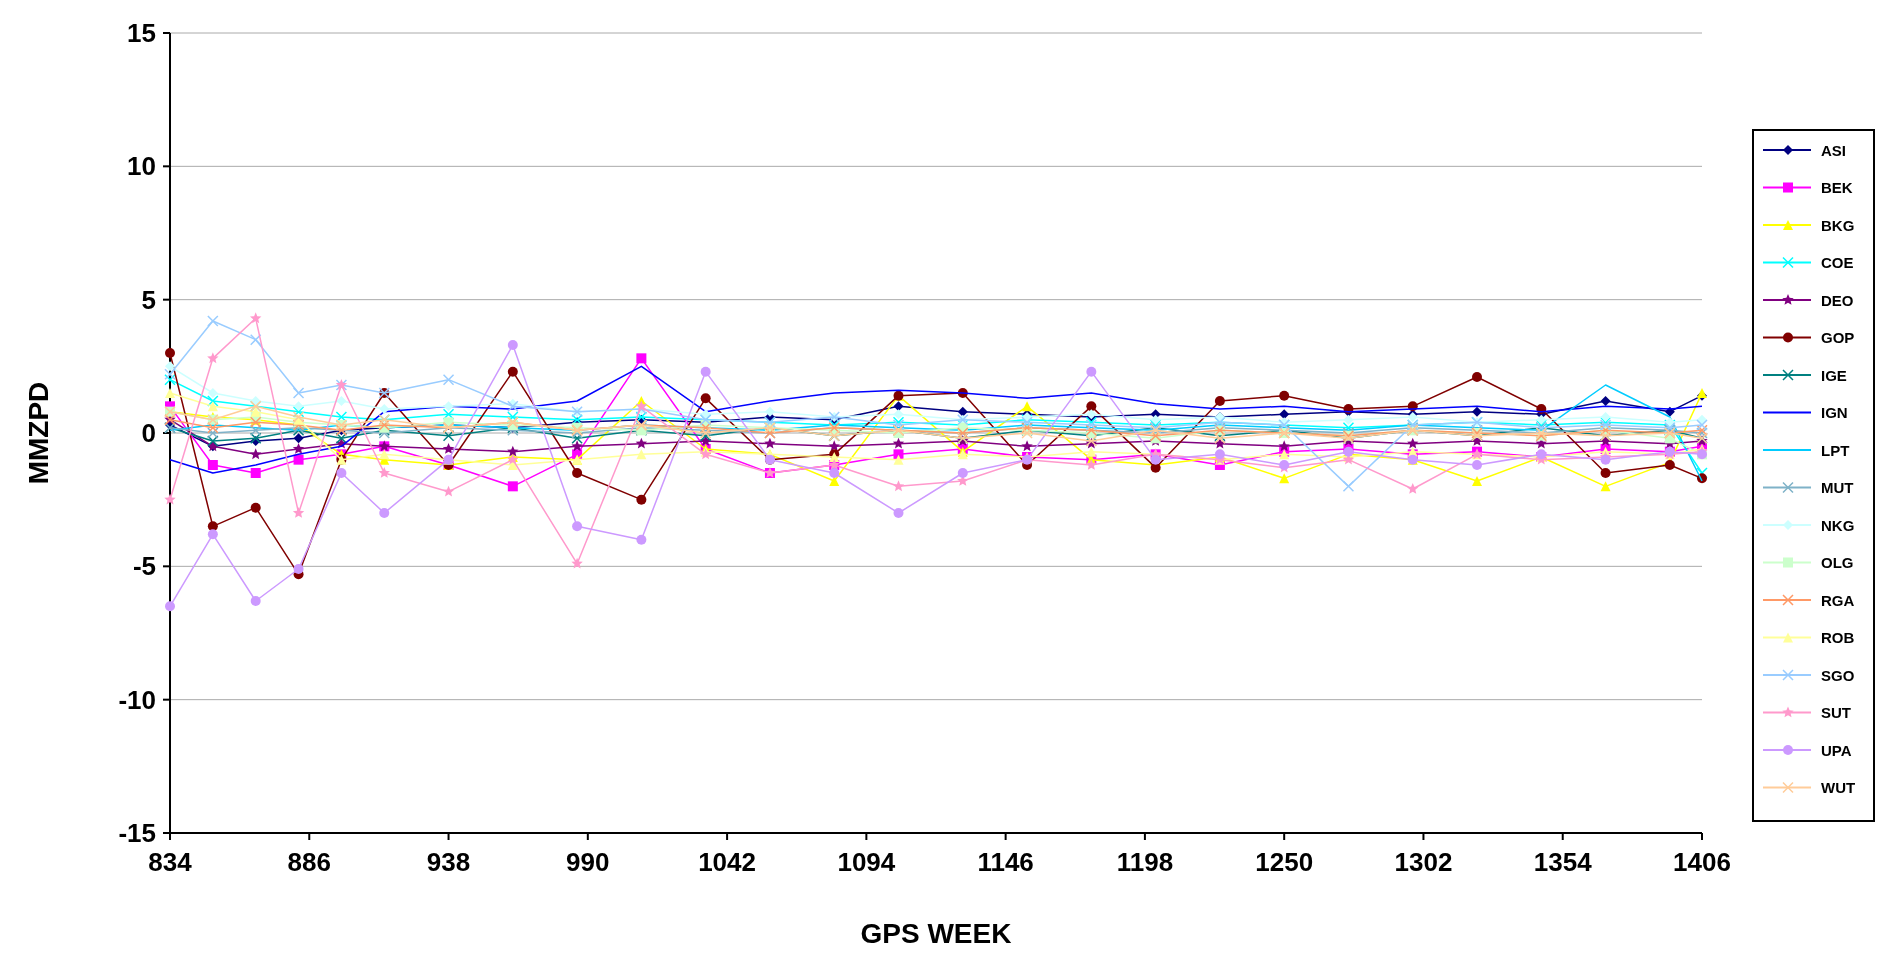  I want to click on legend-label: UPA, so click(1836, 750).